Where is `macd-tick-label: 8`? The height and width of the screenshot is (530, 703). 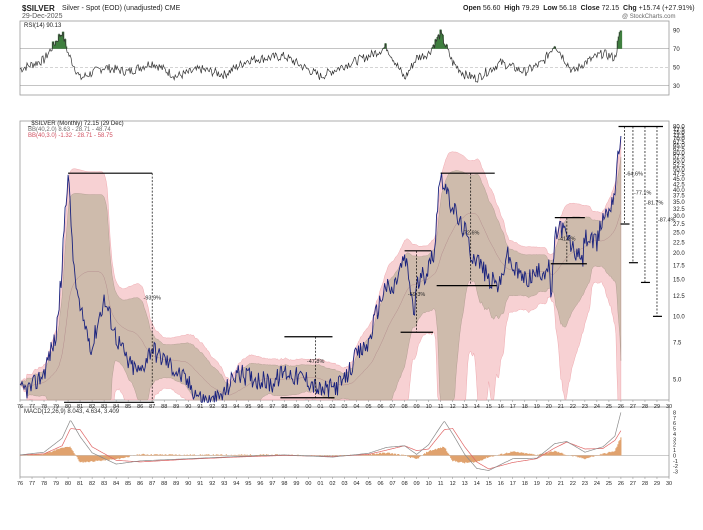 macd-tick-label: 8 is located at coordinates (674, 413).